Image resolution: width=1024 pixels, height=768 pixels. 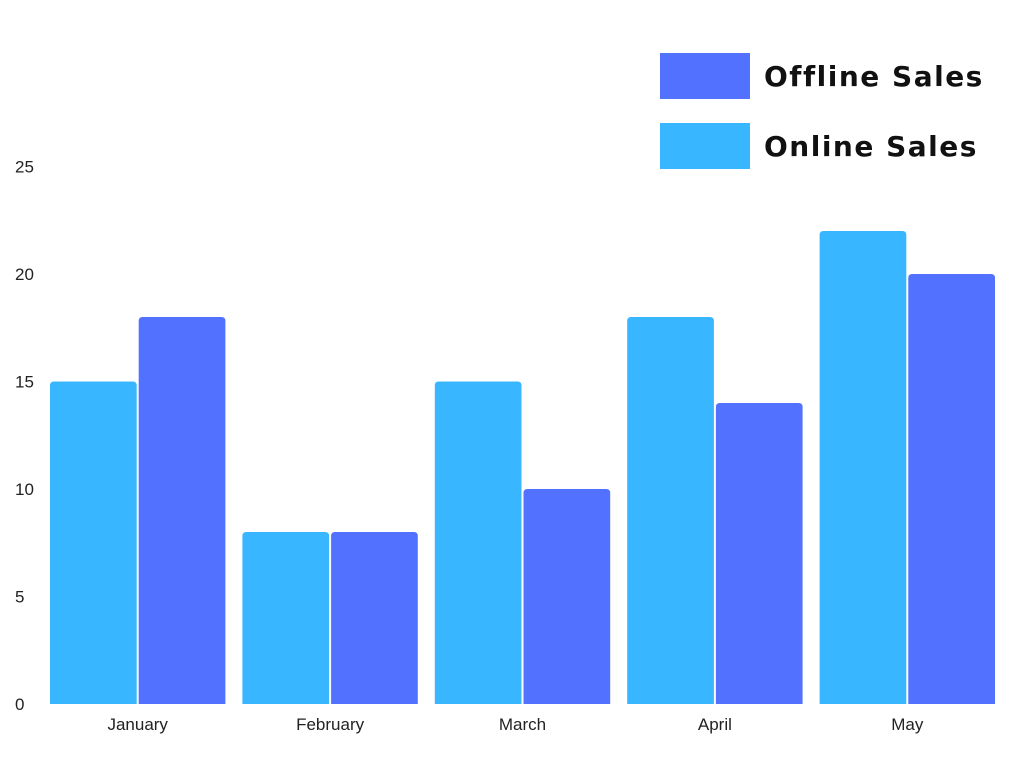 I want to click on y-tick-label: 10, so click(x=24, y=489).